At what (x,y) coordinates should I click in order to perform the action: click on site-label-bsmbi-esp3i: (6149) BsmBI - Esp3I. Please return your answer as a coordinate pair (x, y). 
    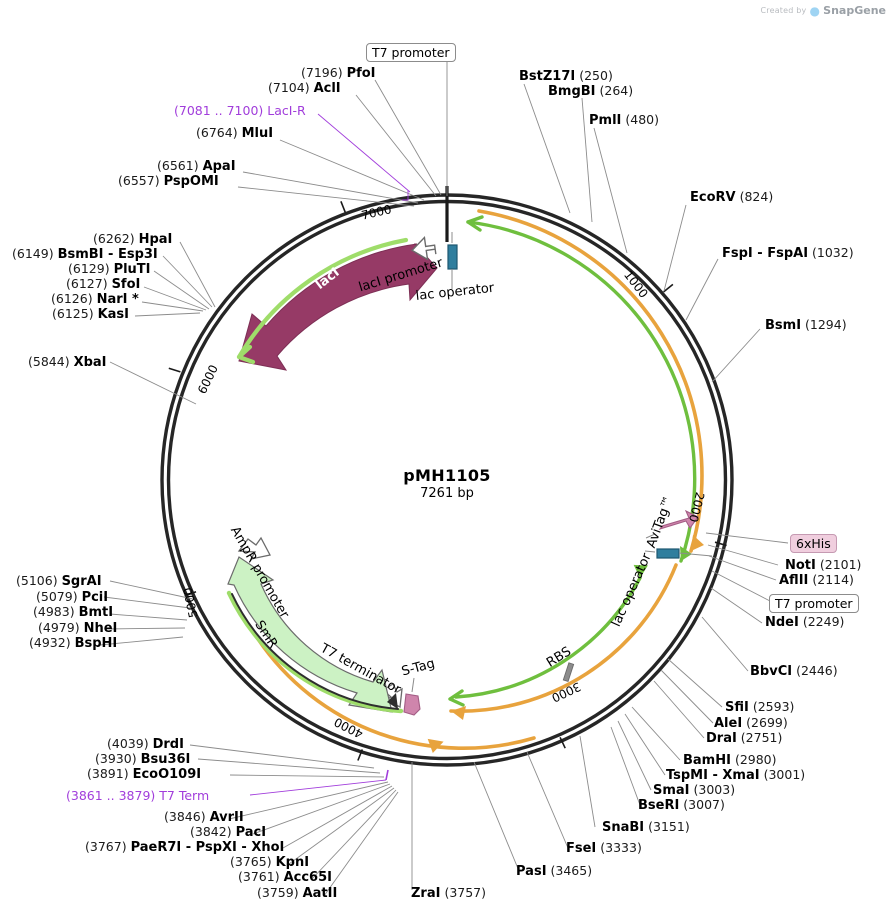
    Looking at the image, I should click on (85, 254).